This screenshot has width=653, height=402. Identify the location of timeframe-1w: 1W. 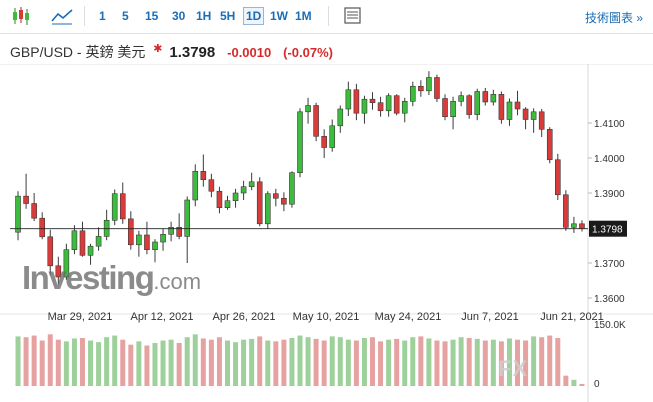
(279, 16).